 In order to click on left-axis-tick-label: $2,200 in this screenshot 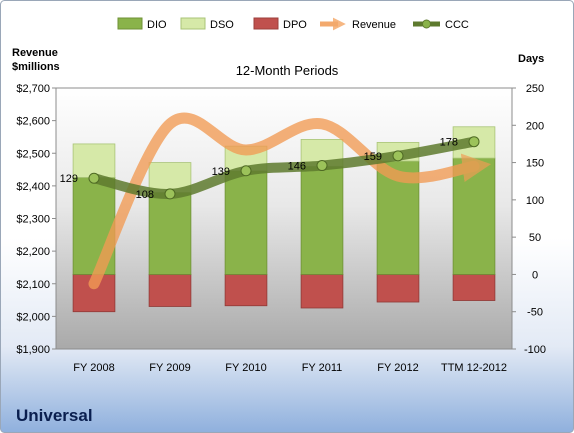, I will do `click(33, 252)`.